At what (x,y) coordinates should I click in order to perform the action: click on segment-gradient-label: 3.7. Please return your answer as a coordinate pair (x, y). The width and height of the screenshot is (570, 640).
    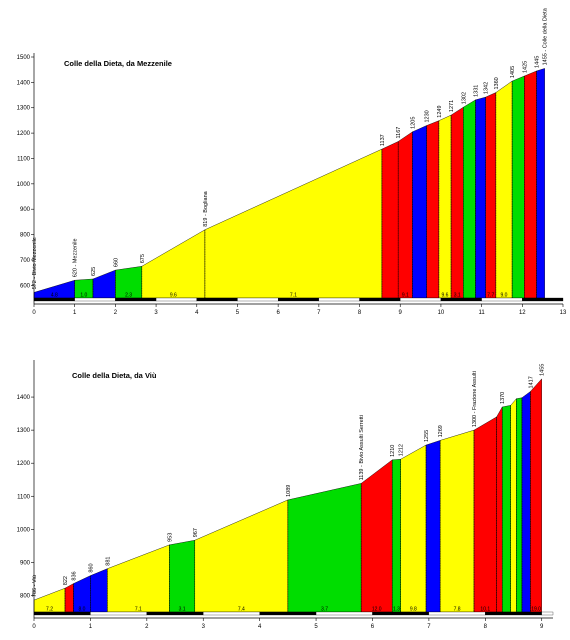
    Looking at the image, I should click on (324, 610).